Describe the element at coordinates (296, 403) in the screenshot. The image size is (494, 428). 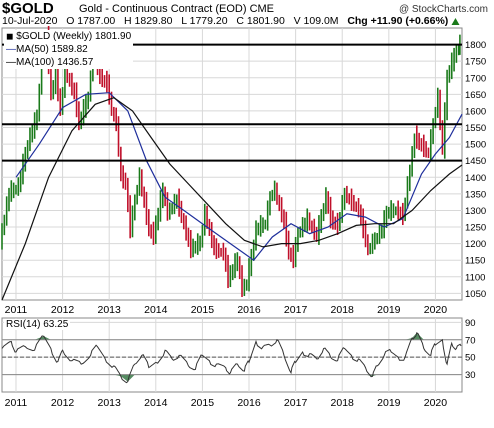
I see `rsi-x-tick-label: 2017` at that location.